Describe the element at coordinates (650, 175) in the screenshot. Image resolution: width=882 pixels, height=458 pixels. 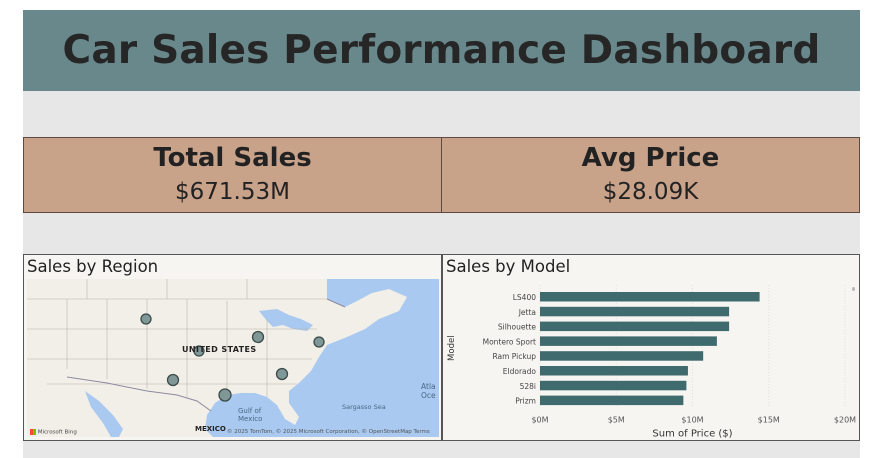
I see `kpi-card-avg-price: Avg Price $28.09K` at that location.